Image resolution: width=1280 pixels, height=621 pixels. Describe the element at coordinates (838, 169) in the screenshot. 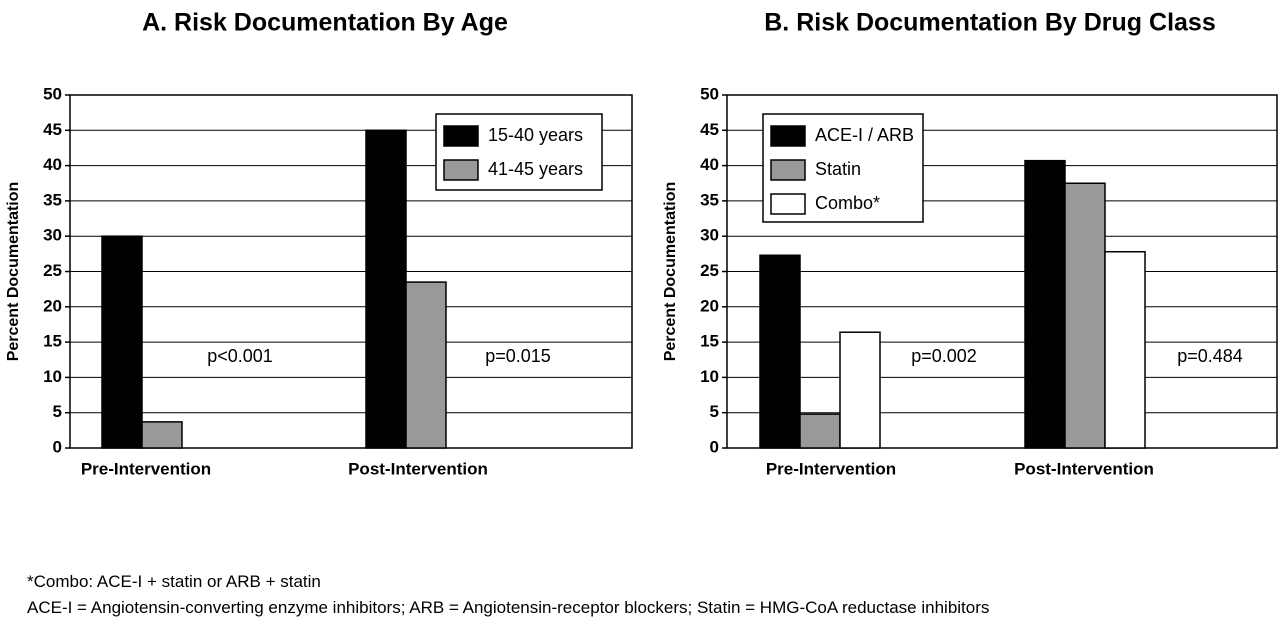

I see `legend-entry: Statin` at that location.